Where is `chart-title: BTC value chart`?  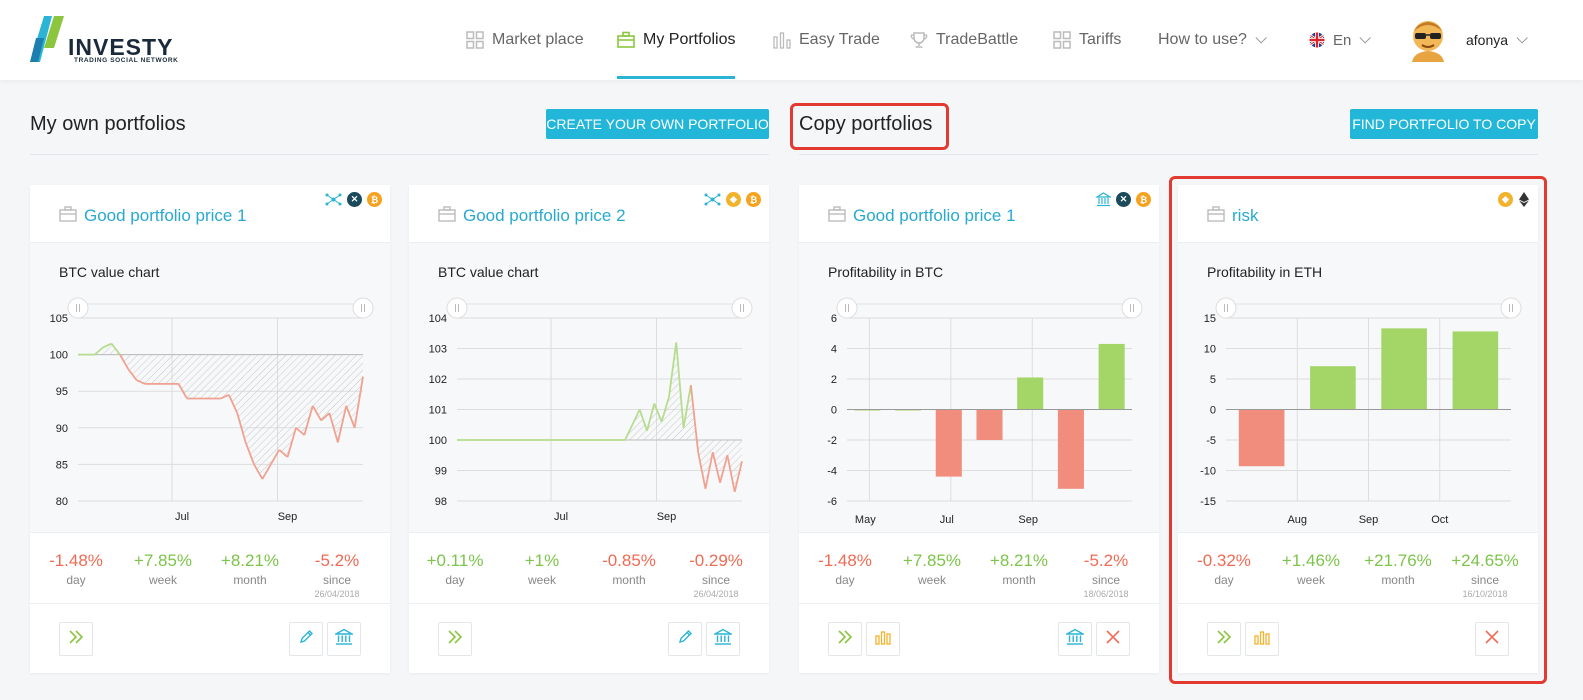 chart-title: BTC value chart is located at coordinates (488, 272).